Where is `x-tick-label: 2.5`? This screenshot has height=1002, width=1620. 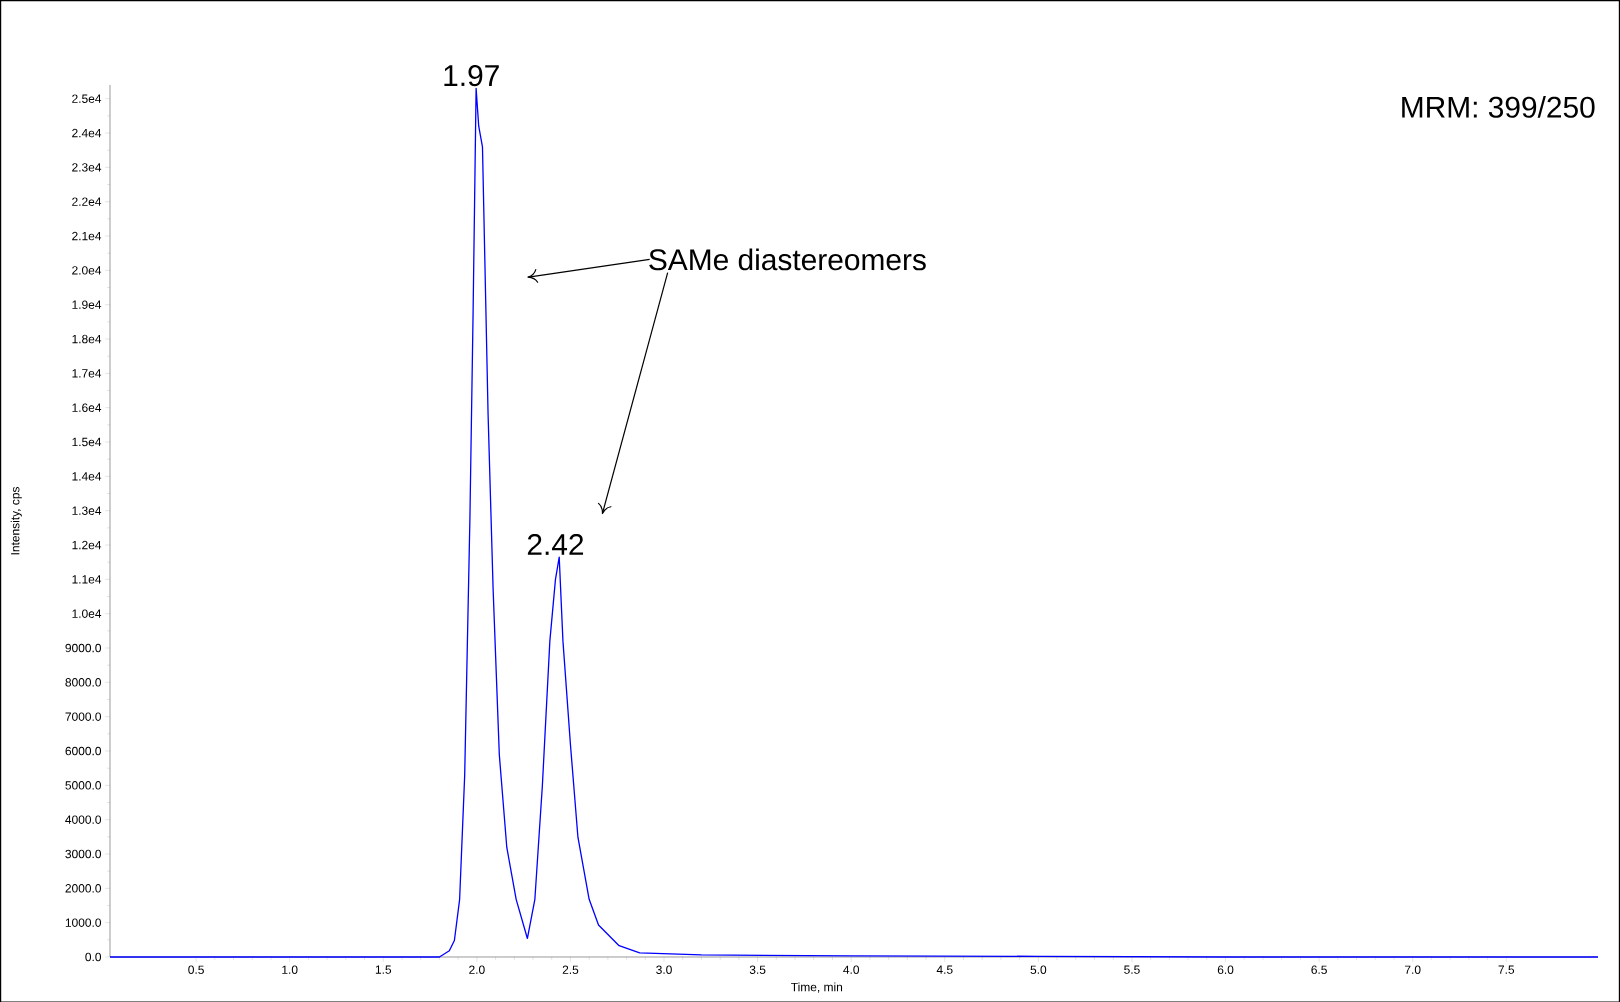
x-tick-label: 2.5 is located at coordinates (570, 969).